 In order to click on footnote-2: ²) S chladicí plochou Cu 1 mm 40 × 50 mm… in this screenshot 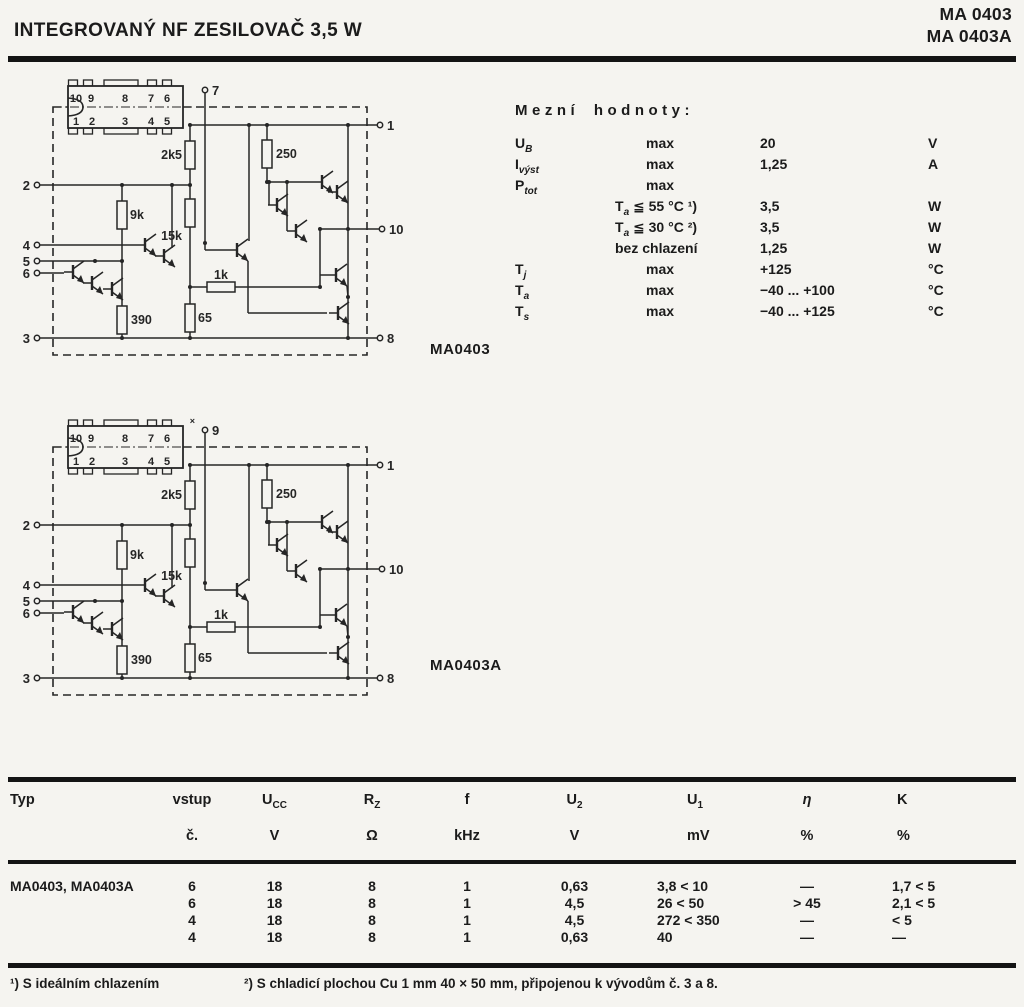, I will do `click(481, 983)`.